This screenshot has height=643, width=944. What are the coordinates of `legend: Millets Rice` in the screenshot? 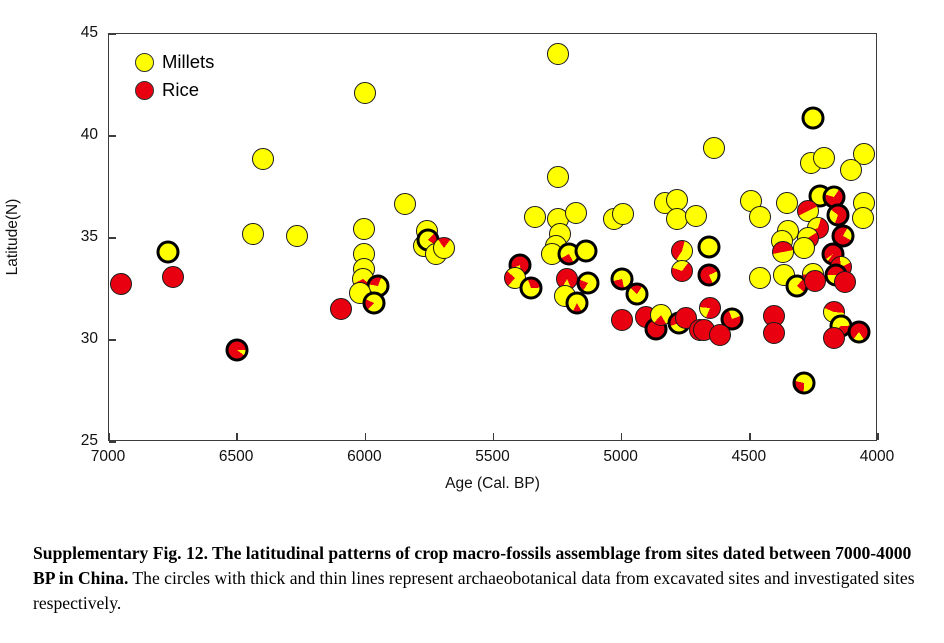 It's located at (174, 79).